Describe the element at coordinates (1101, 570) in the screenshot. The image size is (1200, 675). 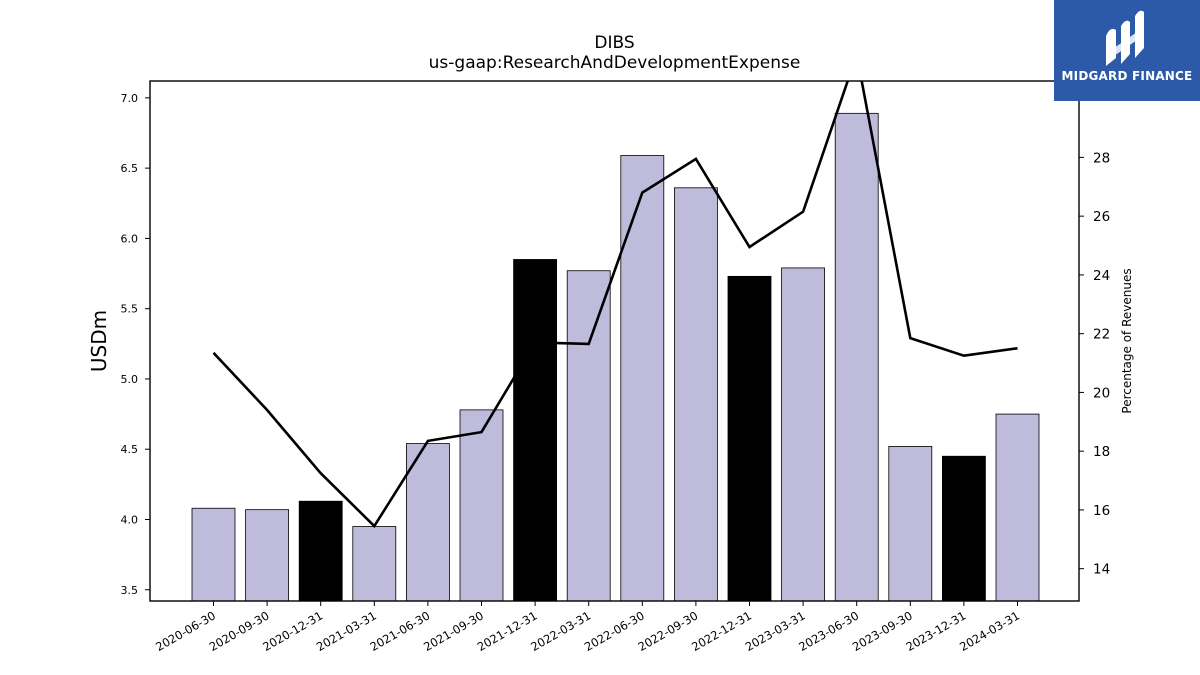
I see `y2-tick-label: 14` at that location.